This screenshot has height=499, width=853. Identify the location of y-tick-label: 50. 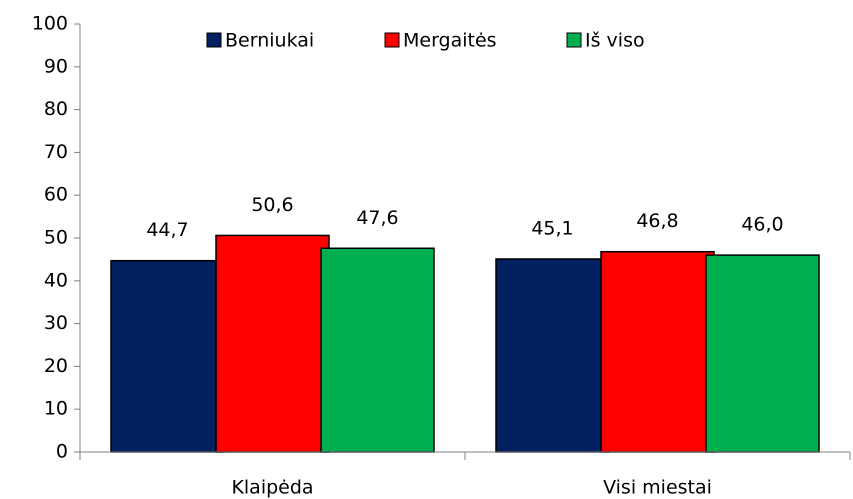
(56, 238).